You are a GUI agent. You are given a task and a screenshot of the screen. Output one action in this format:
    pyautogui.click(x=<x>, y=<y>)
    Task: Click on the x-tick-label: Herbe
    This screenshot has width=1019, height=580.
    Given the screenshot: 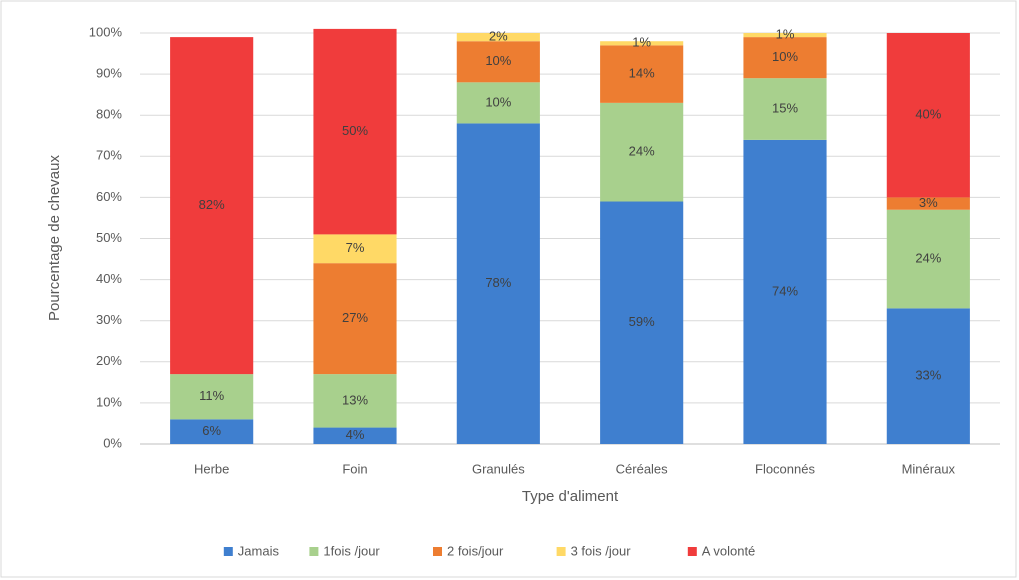 What is the action you would take?
    pyautogui.click(x=211, y=468)
    